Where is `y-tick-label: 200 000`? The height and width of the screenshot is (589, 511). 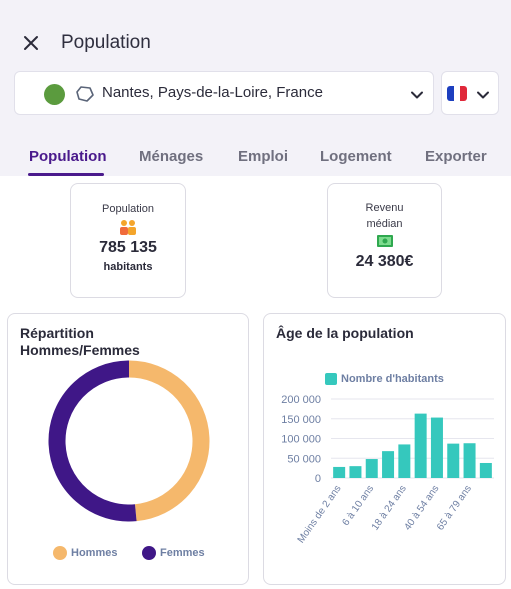 y-tick-label: 200 000 is located at coordinates (301, 400).